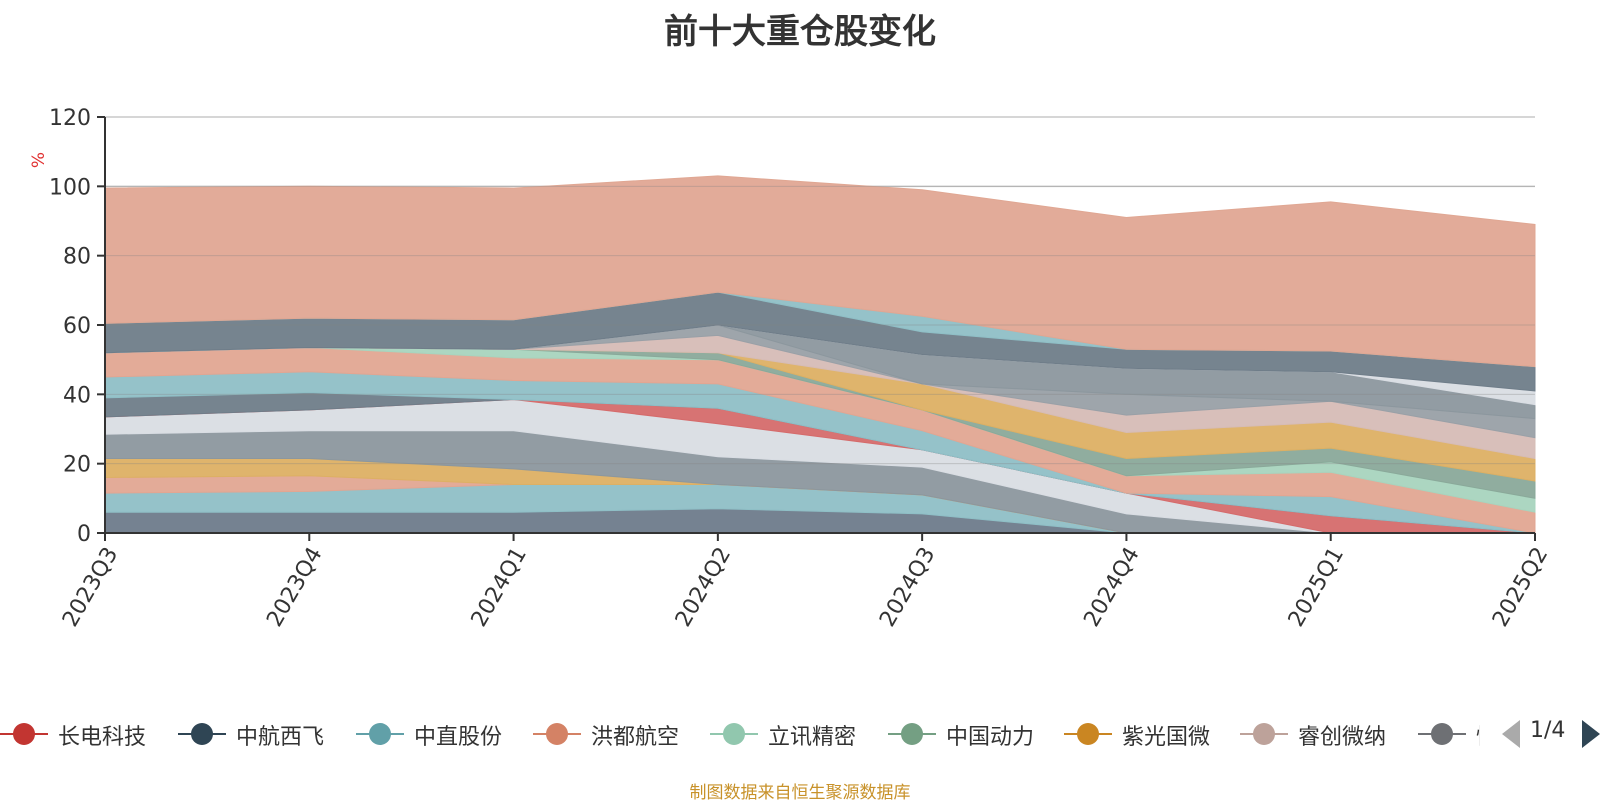 This screenshot has height=803, width=1600. I want to click on x-tick-label: 2024Q3, so click(907, 587).